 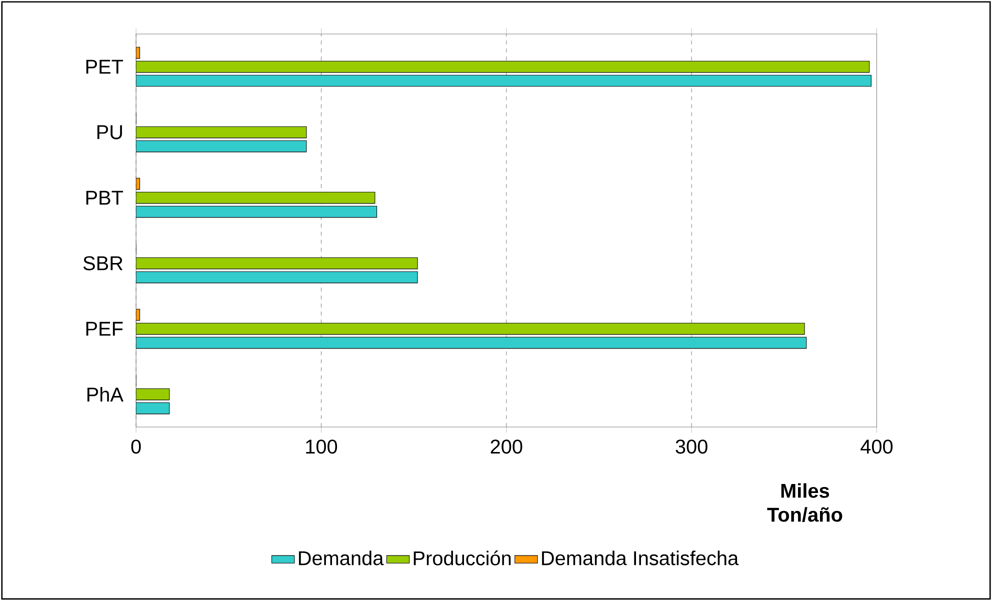 I want to click on y-tick-label: PhA, so click(x=105, y=394).